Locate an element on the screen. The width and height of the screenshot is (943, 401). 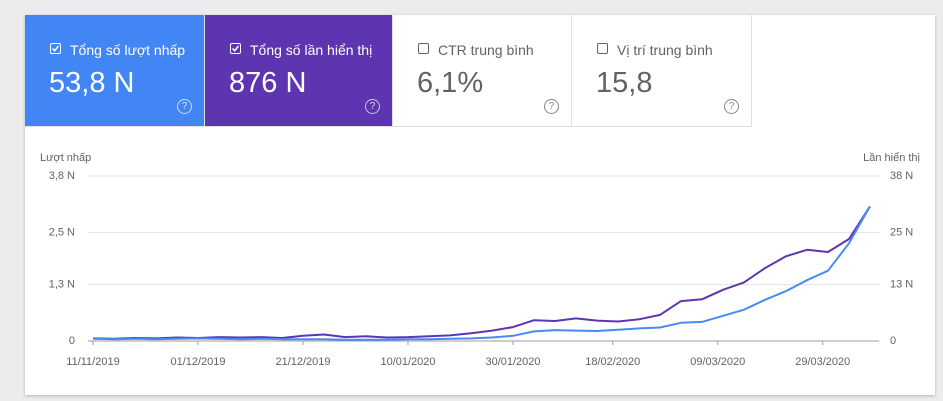
metric-card: CTR trung bình 6,1%? is located at coordinates (482, 71).